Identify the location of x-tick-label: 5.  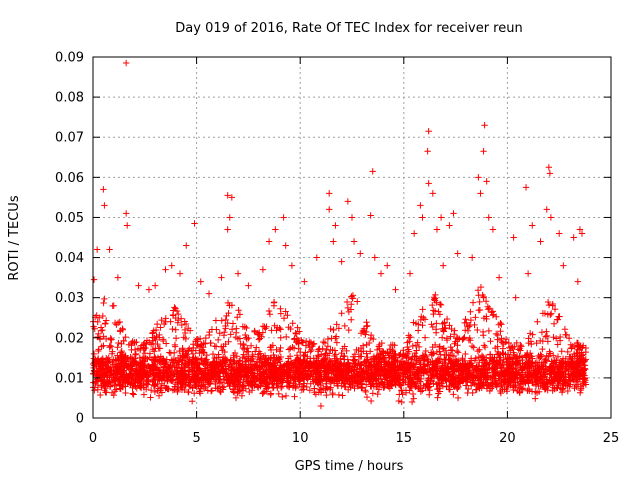
(196, 438).